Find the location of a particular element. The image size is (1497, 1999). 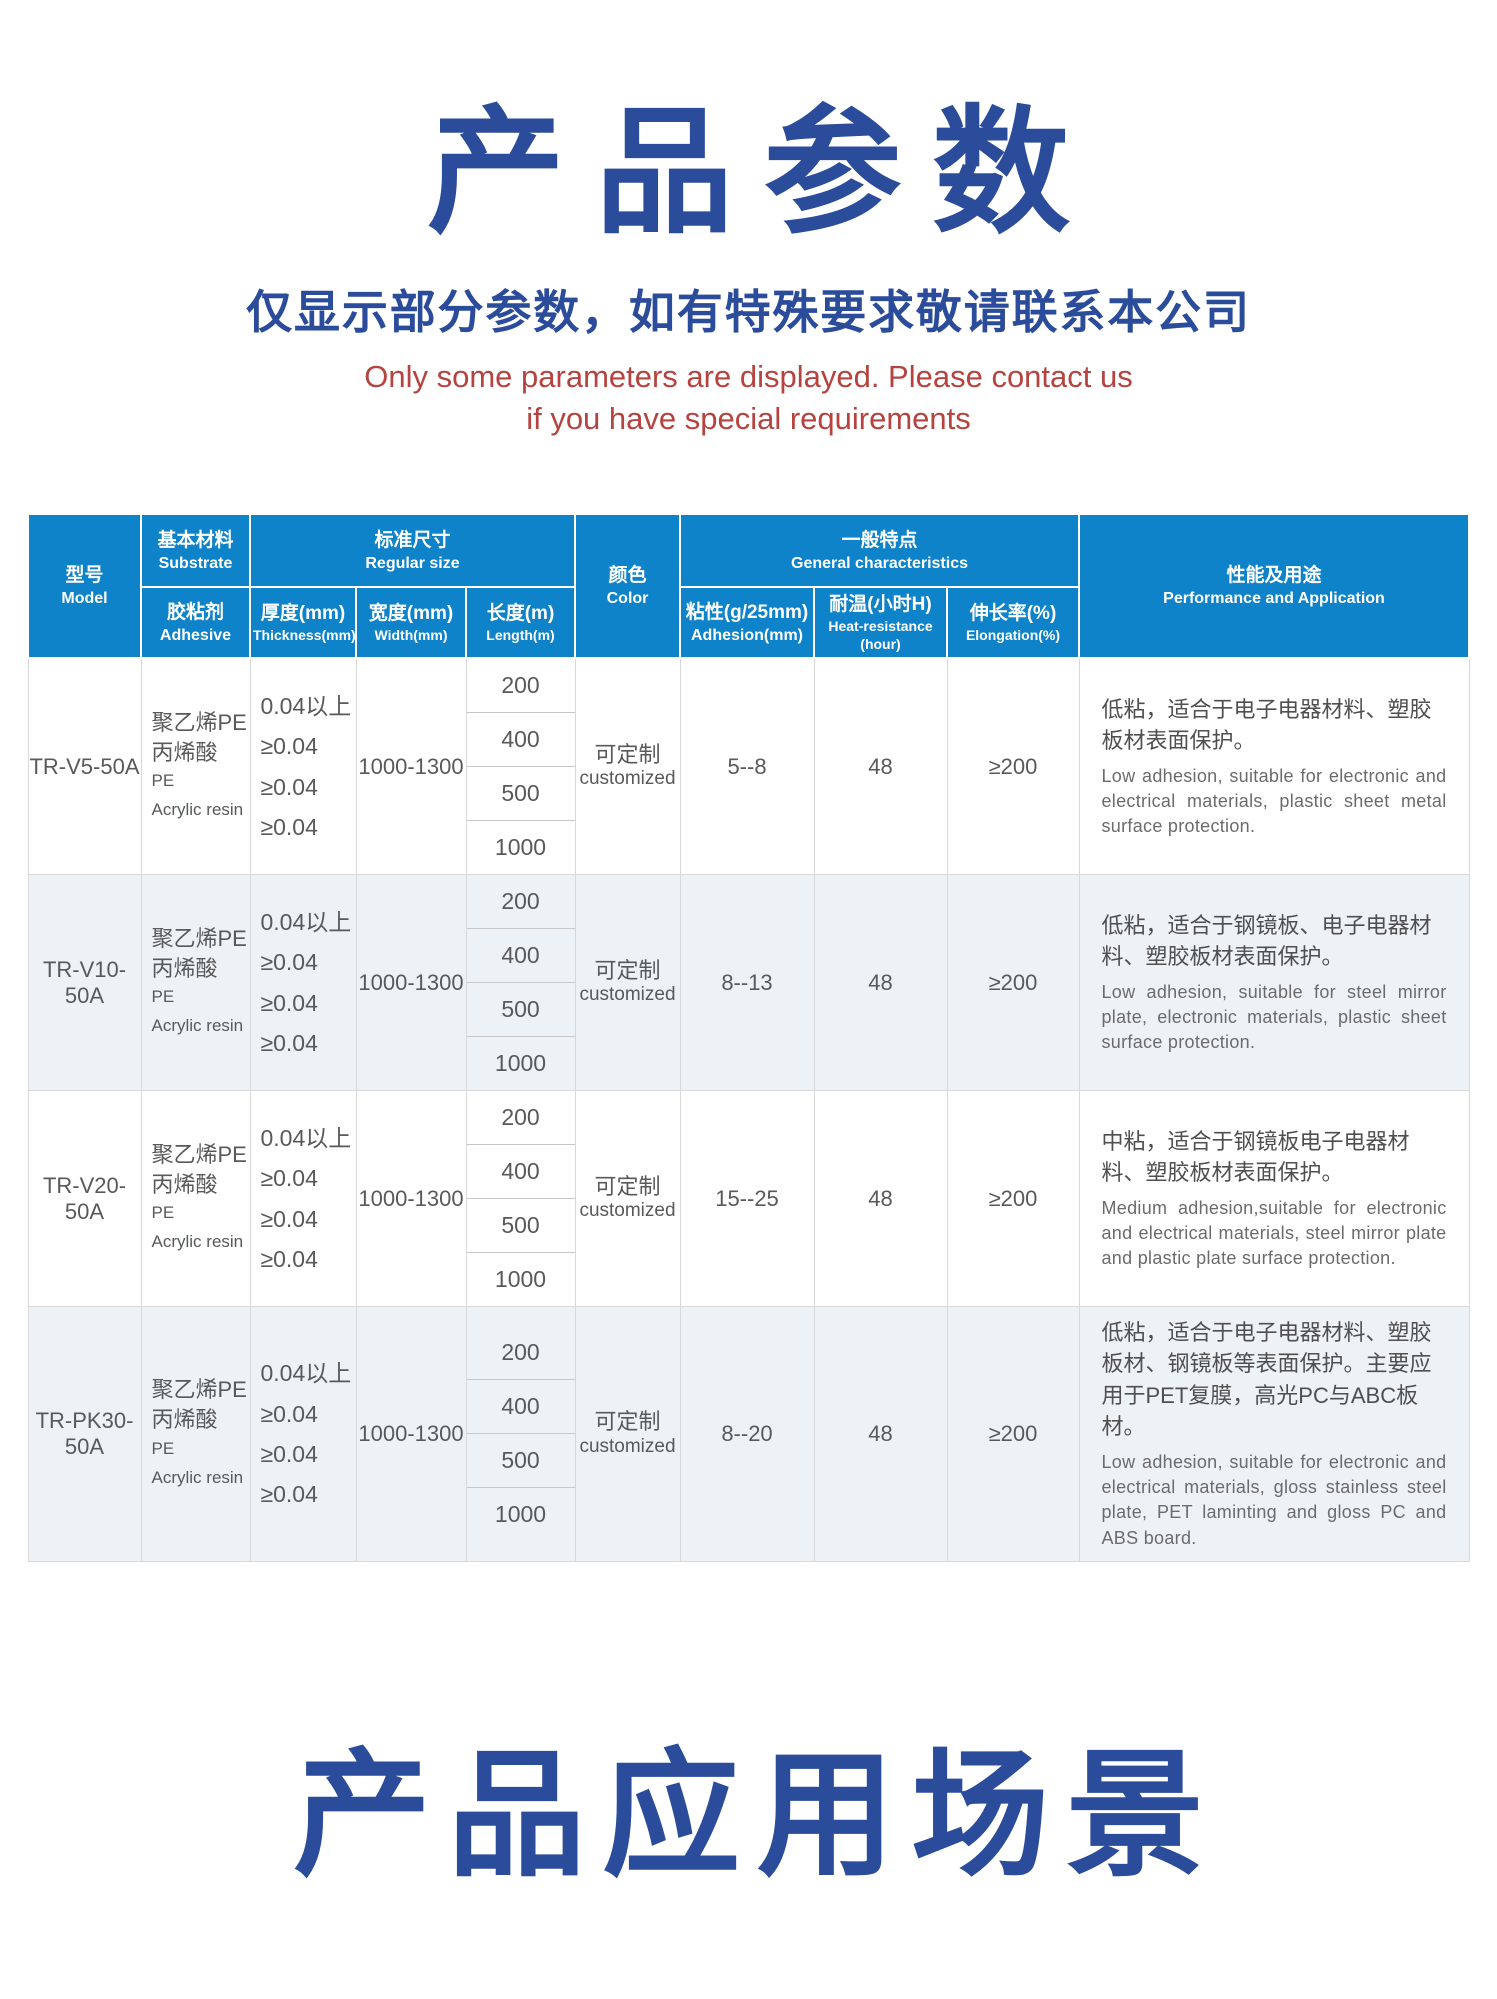

header-length-en: Length(m) is located at coordinates (520, 634).